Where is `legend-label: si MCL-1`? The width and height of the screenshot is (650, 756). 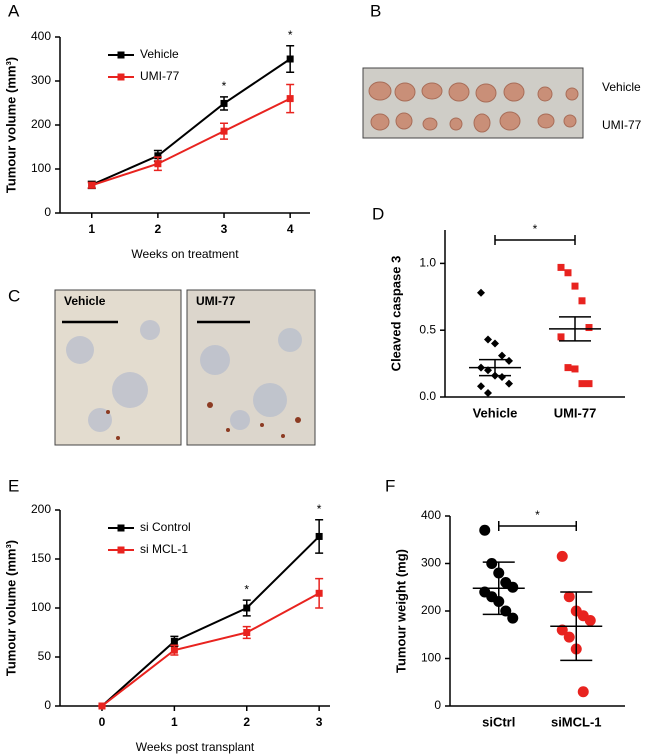 legend-label: si MCL-1 is located at coordinates (164, 549).